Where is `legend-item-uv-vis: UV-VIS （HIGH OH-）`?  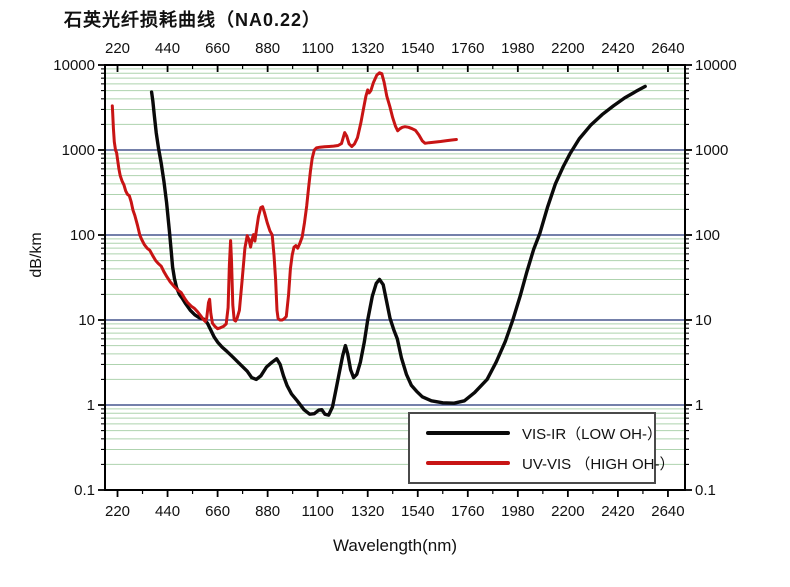 legend-item-uv-vis: UV-VIS （HIGH OH-） is located at coordinates (550, 463).